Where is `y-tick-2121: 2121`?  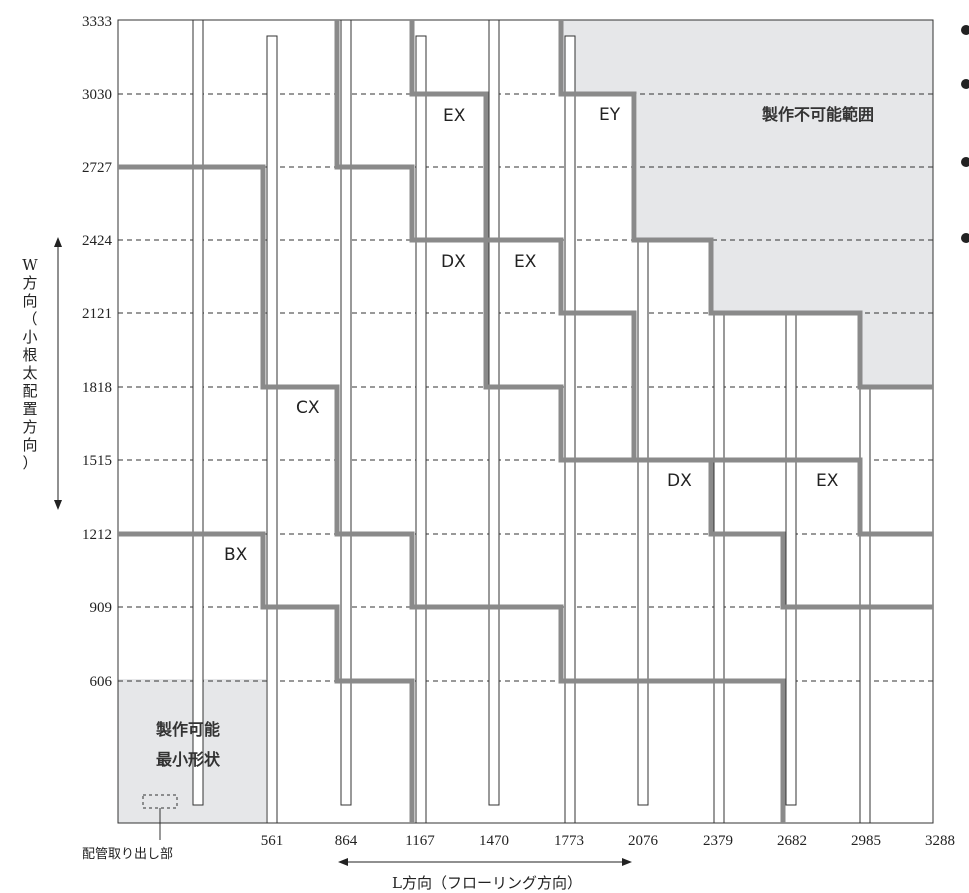
y-tick-2121: 2121 is located at coordinates (97, 314).